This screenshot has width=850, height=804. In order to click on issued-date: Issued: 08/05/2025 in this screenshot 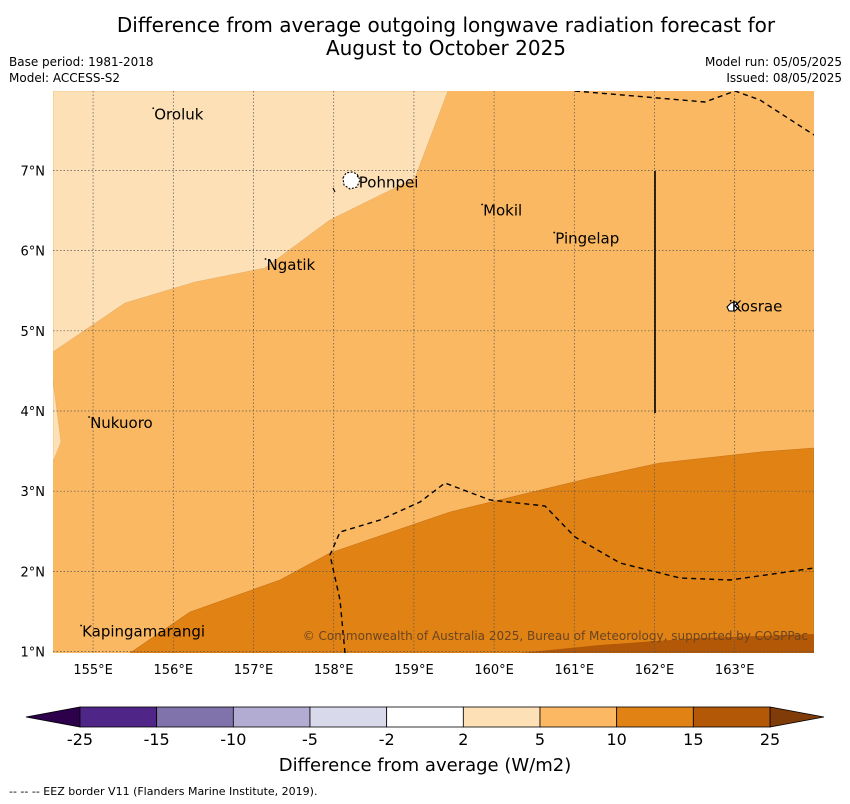, I will do `click(784, 78)`.